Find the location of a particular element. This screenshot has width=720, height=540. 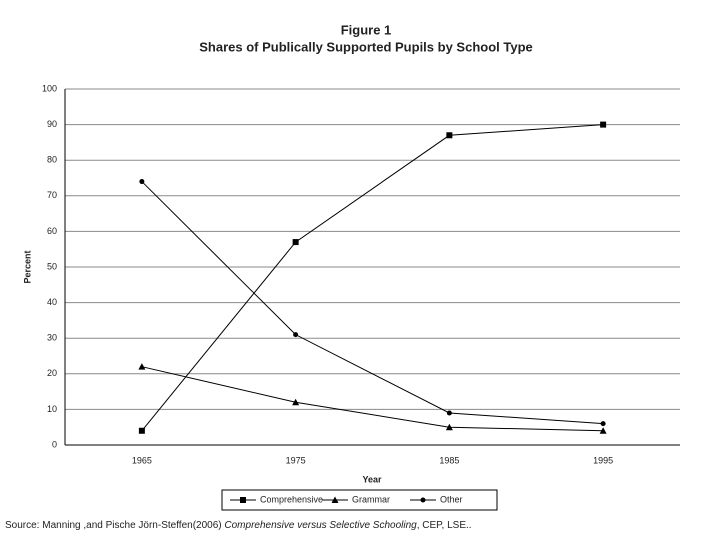

legend-box is located at coordinates (359, 500).